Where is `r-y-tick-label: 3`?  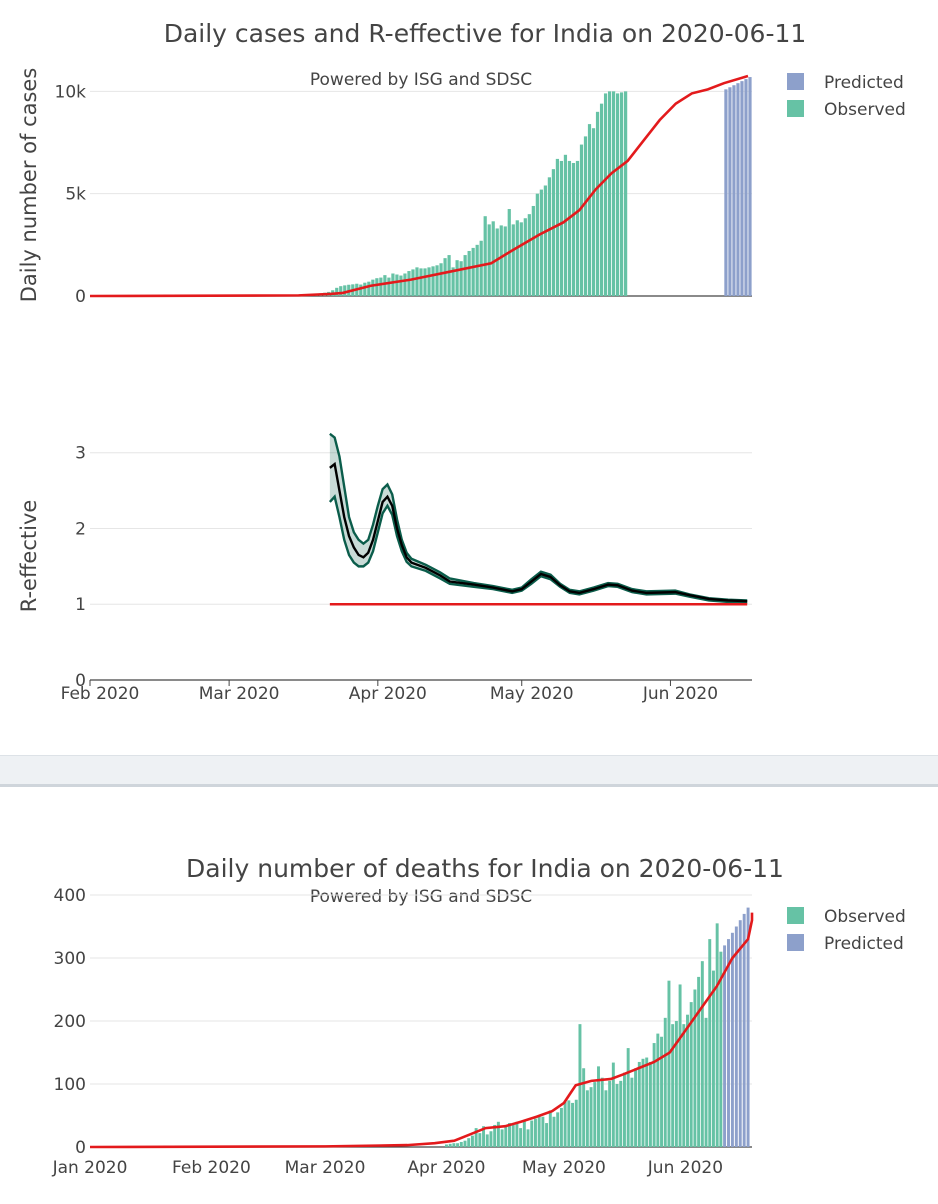
r-y-tick-label: 3 is located at coordinates (80, 454).